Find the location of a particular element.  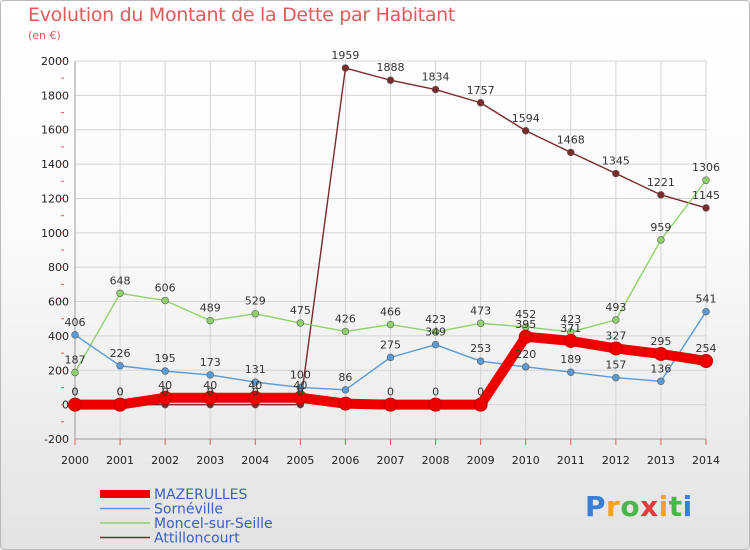

x-tick-label: 2012 is located at coordinates (616, 460).